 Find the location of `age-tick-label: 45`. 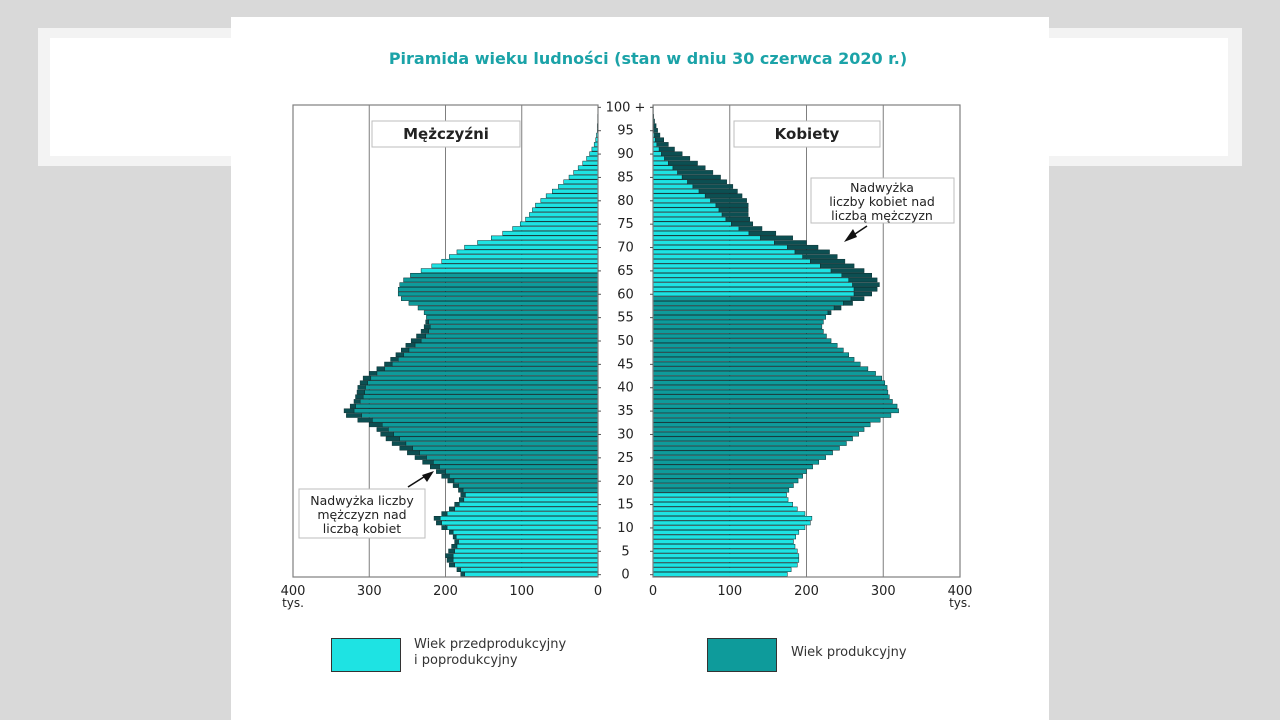

age-tick-label: 45 is located at coordinates (625, 364).